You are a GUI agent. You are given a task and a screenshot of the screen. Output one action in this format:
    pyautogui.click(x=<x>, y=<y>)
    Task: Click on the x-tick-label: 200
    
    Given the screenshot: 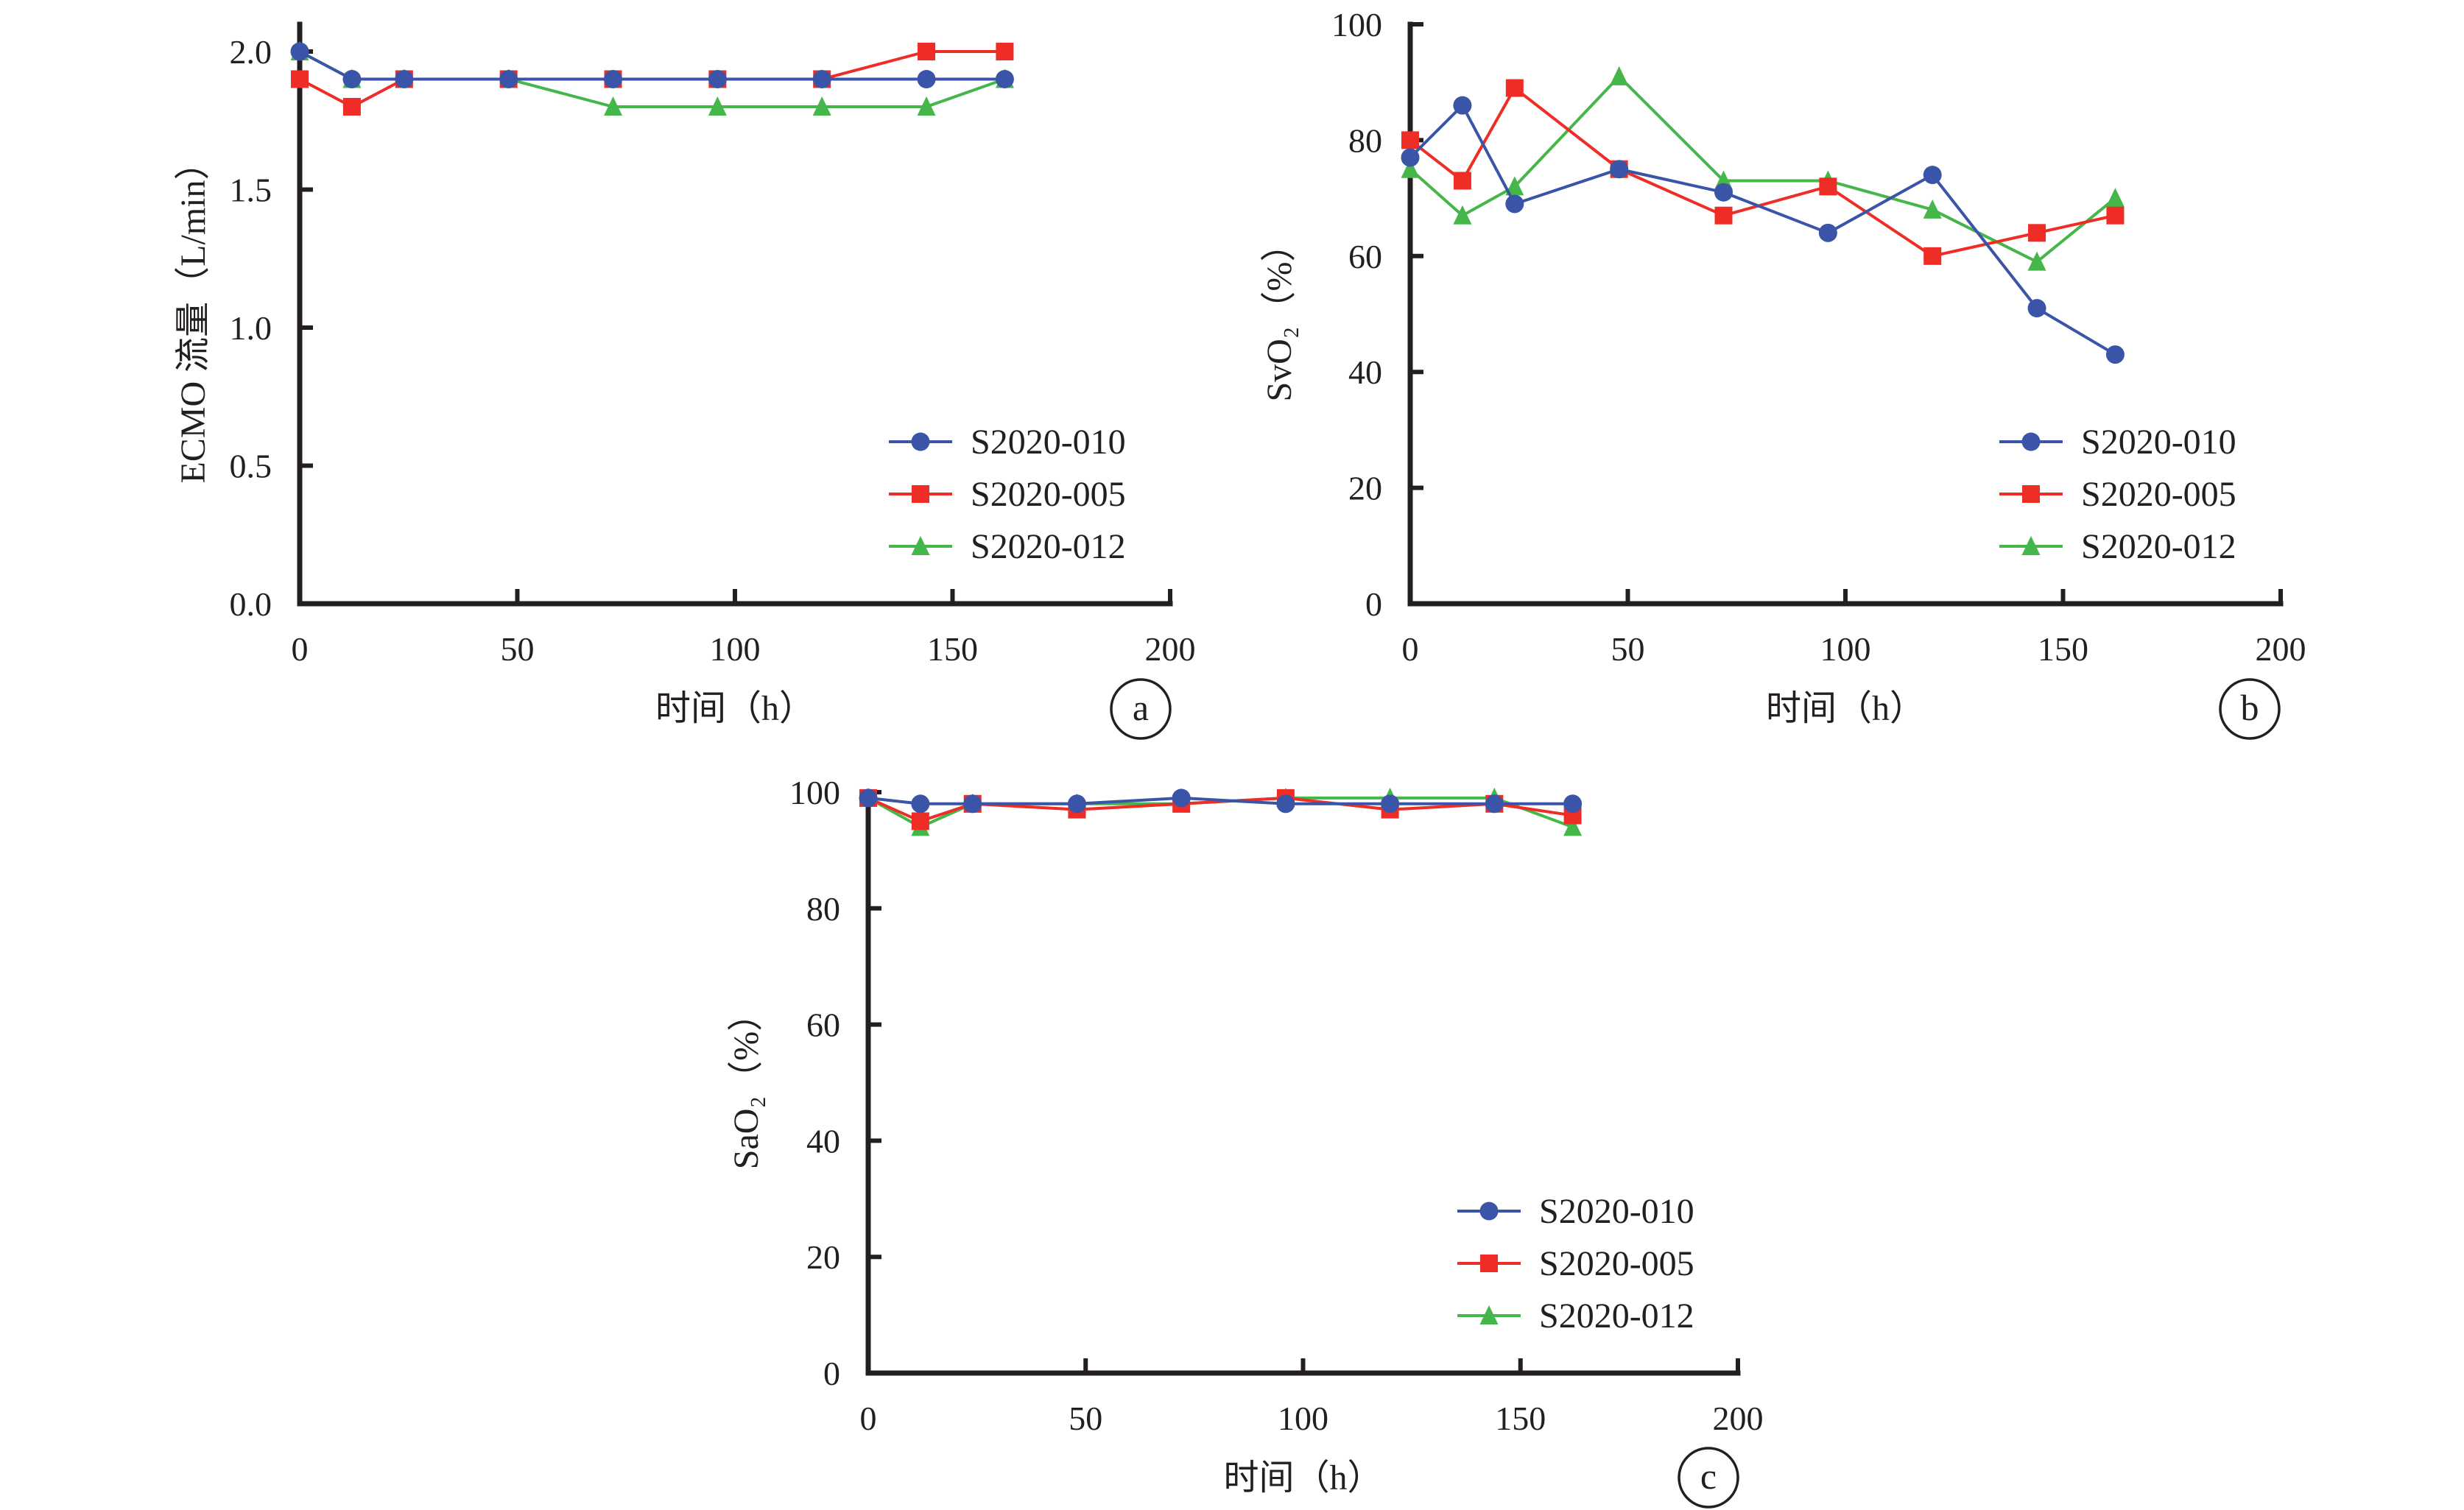 What is the action you would take?
    pyautogui.click(x=2281, y=649)
    